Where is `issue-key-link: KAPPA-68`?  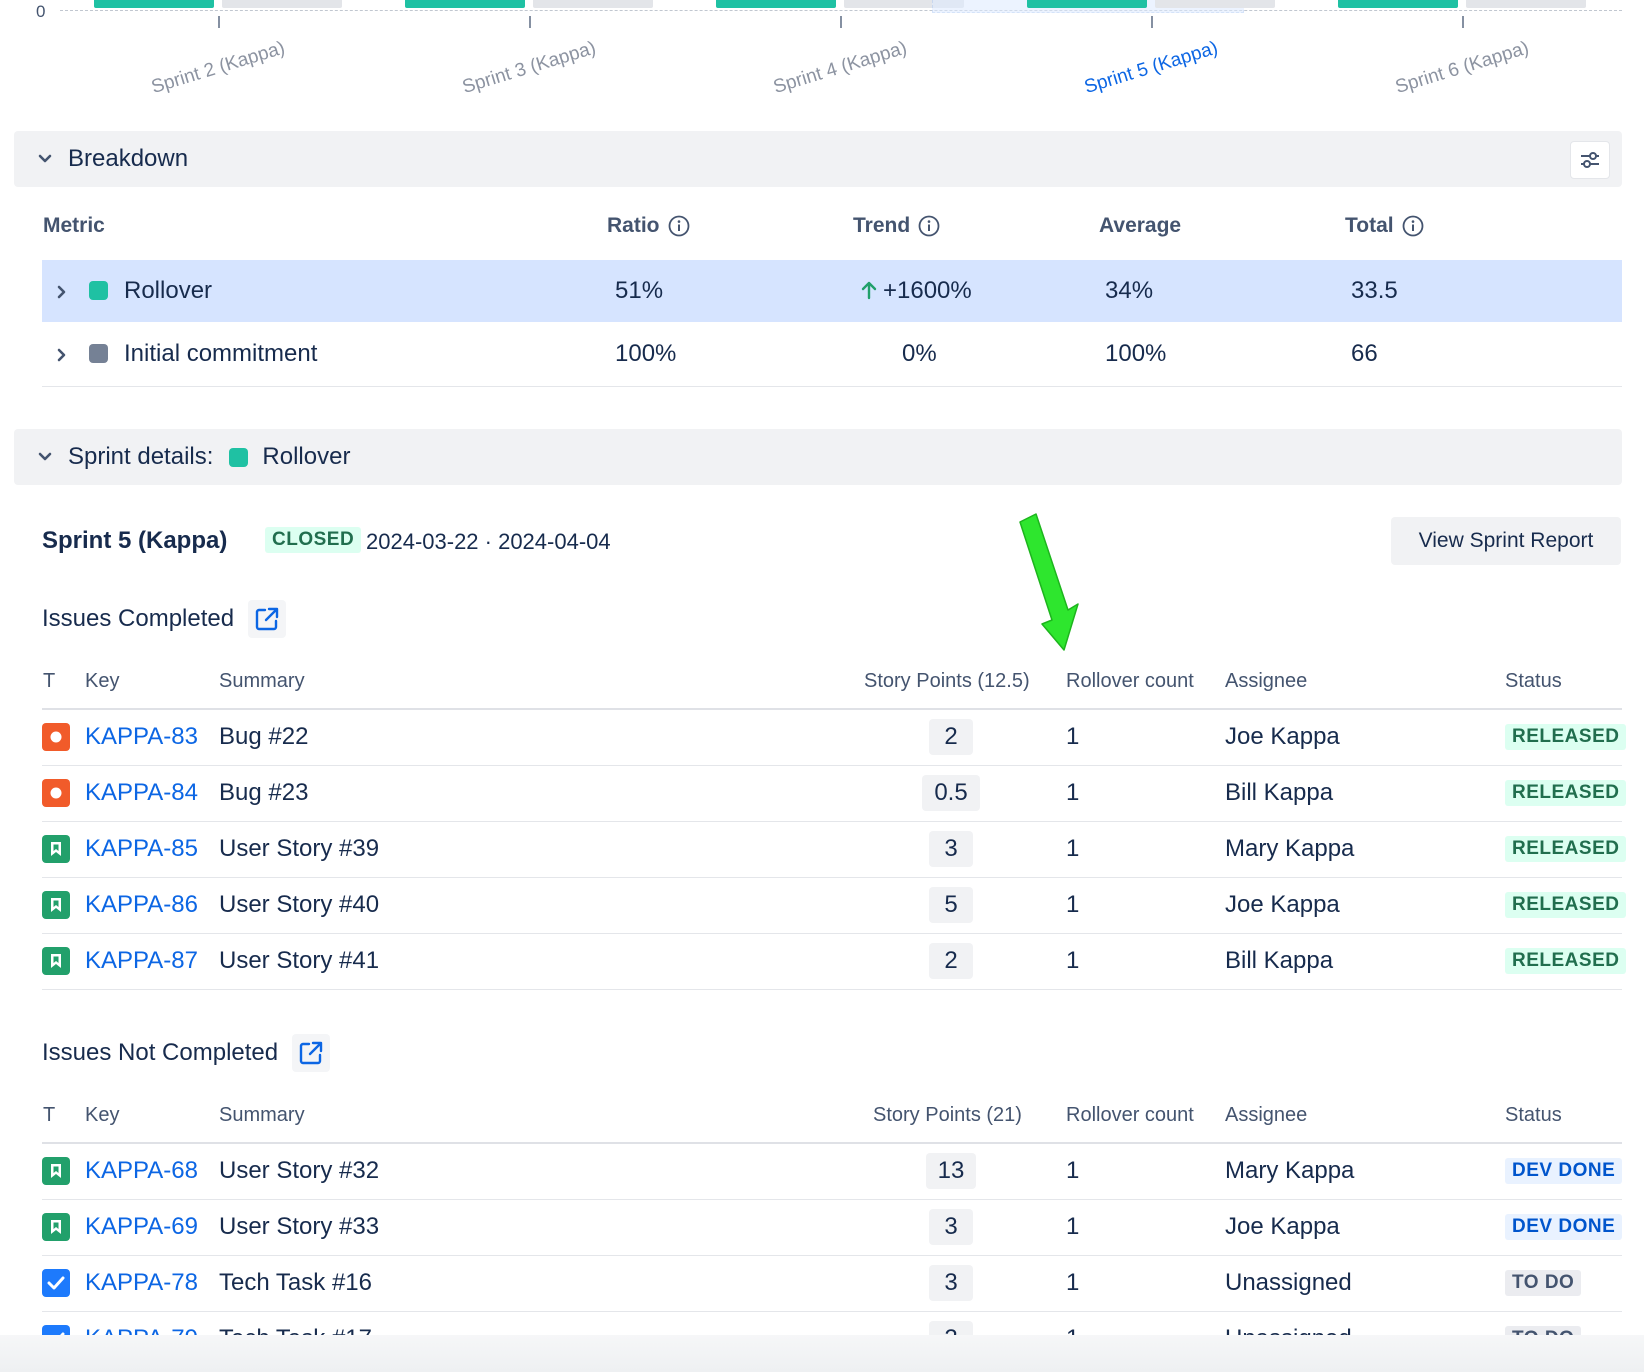 issue-key-link: KAPPA-68 is located at coordinates (141, 1170).